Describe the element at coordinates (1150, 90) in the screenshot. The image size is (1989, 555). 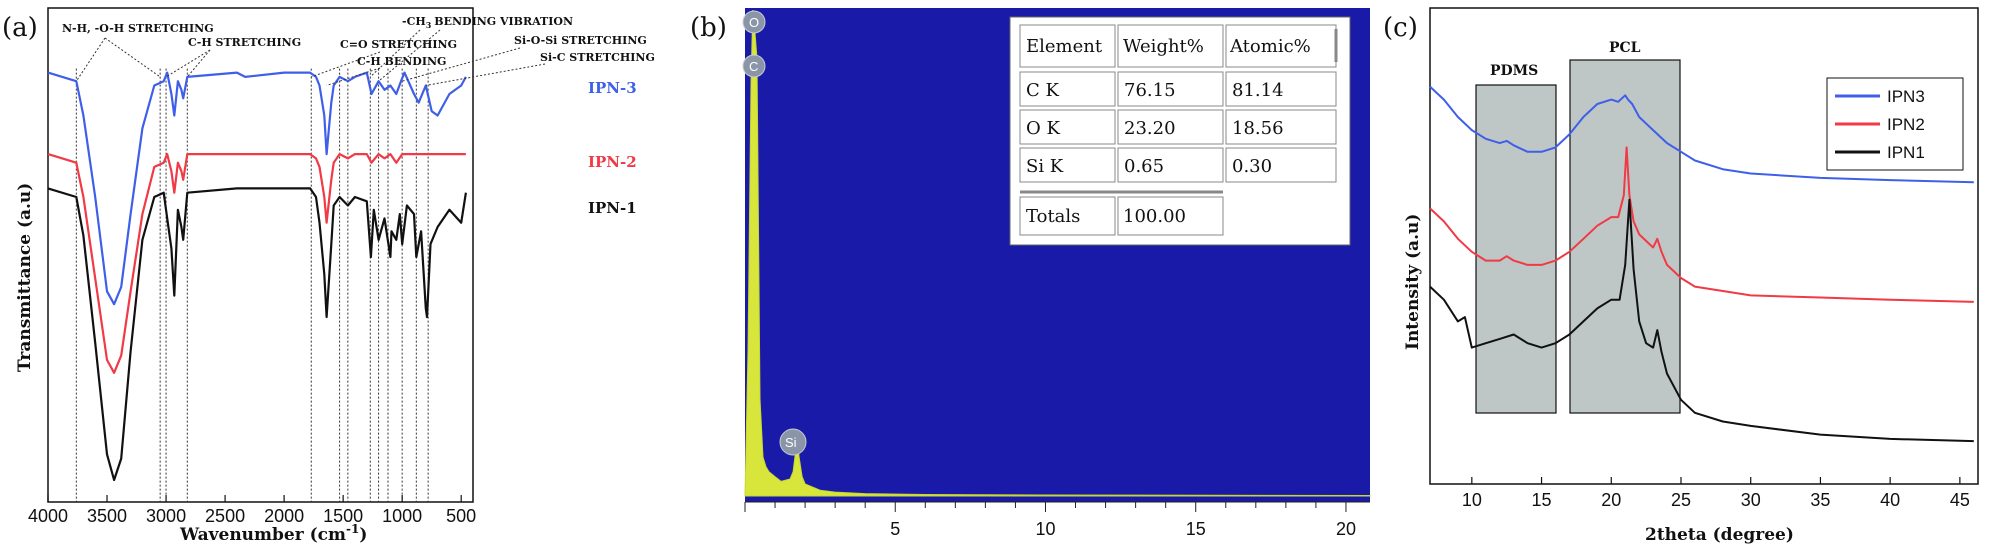
I see `table-cell-value: 76.15` at that location.